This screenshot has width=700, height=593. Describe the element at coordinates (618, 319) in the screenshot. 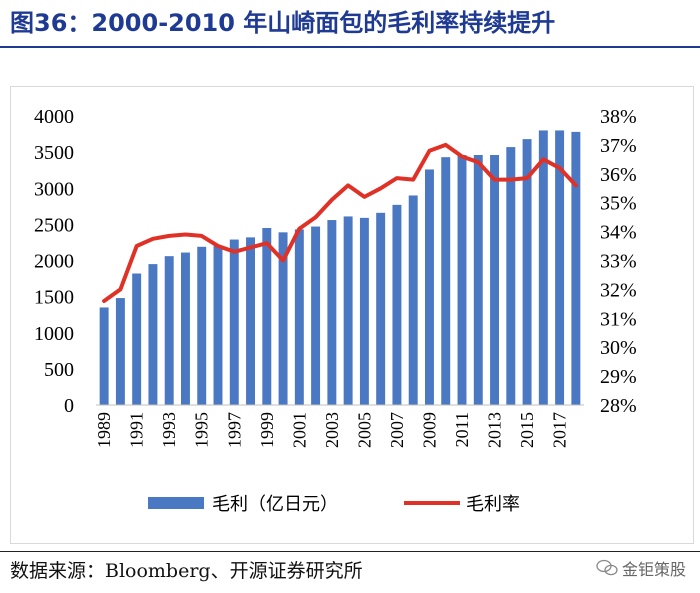

I see `y-right-tick-31%: 31%` at that location.